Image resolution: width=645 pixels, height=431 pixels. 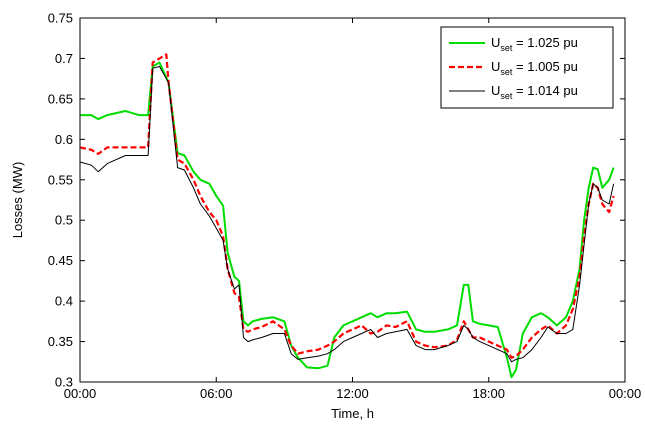 What do you see at coordinates (534, 92) in the screenshot?
I see `legend-label-3: Uset = 1.014 pu` at bounding box center [534, 92].